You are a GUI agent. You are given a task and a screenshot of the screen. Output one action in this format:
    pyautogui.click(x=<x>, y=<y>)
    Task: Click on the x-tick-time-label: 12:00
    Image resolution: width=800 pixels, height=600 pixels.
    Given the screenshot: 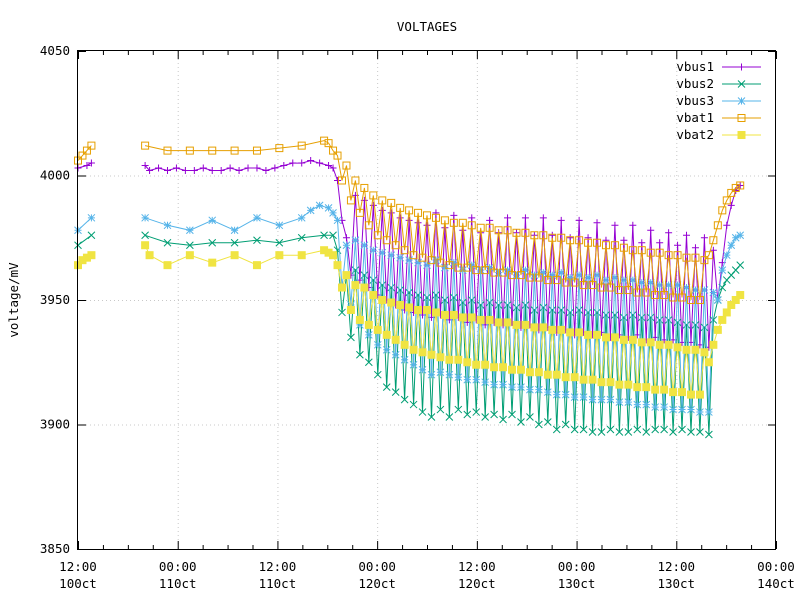 What is the action you would take?
    pyautogui.click(x=78, y=566)
    